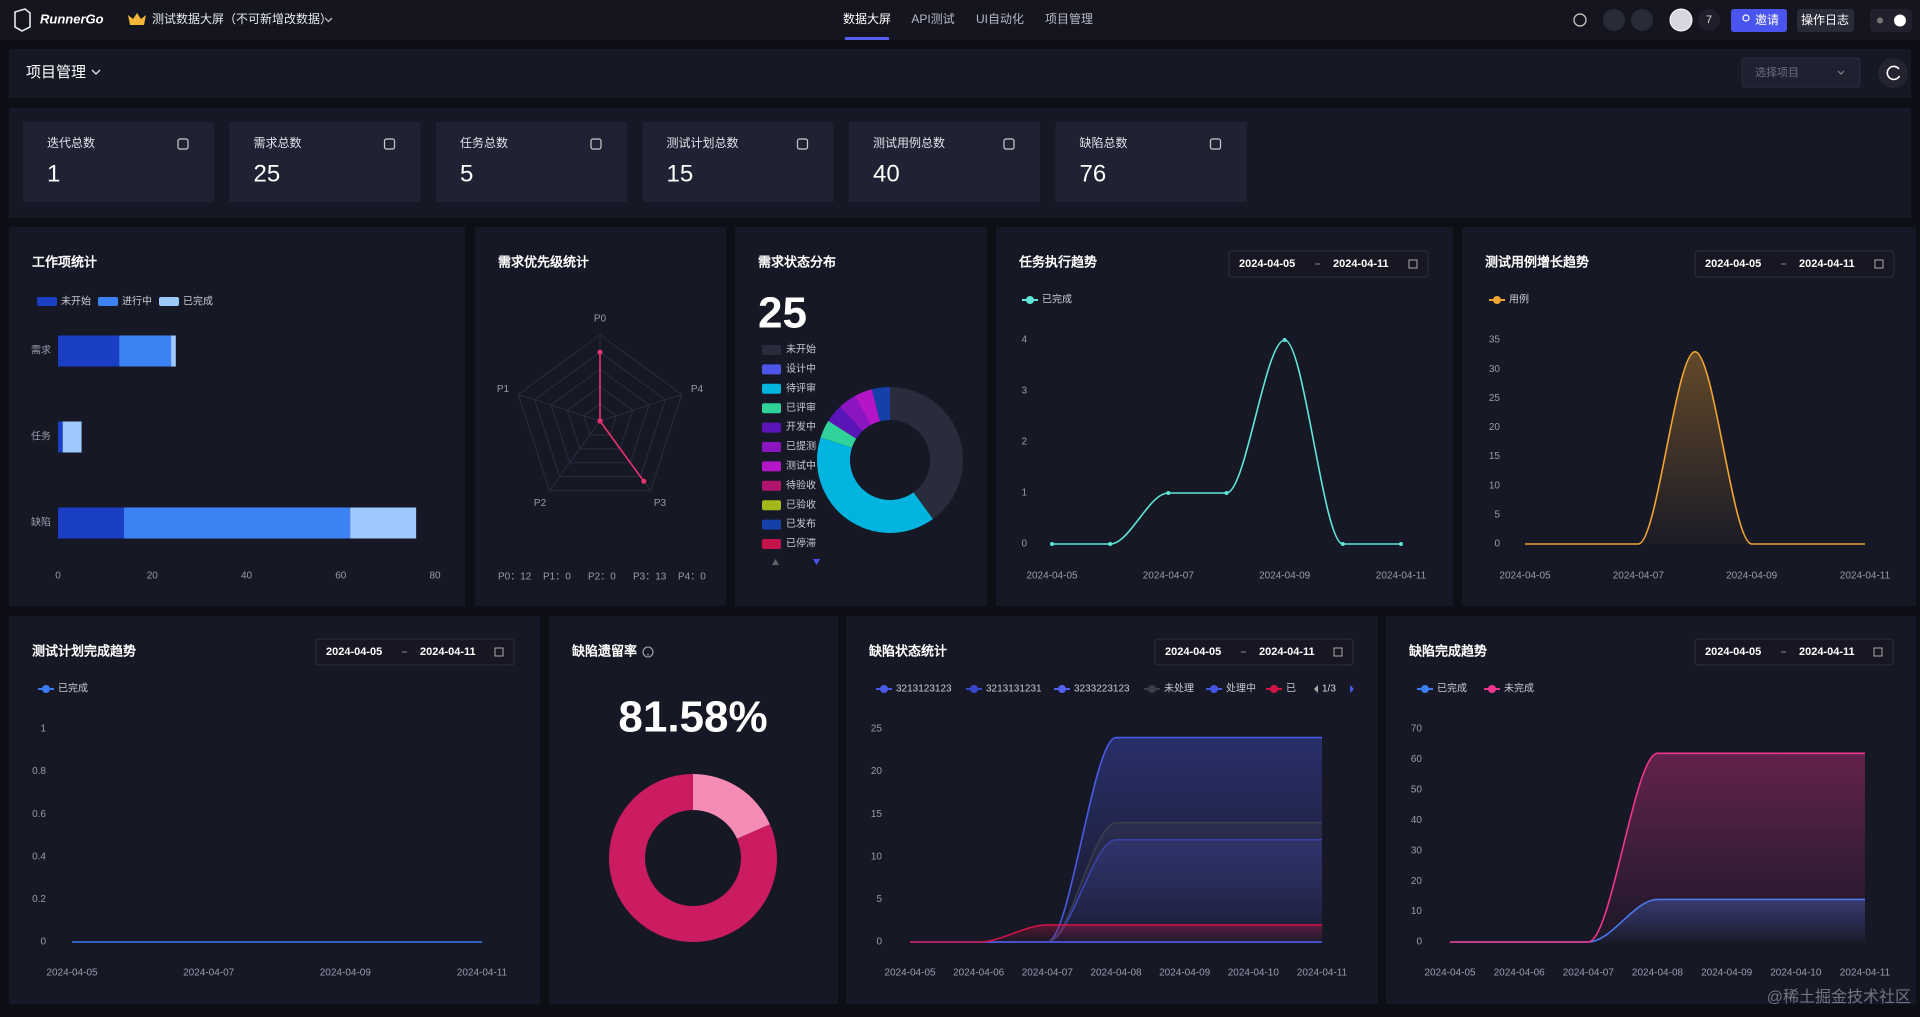  What do you see at coordinates (41, 436) in the screenshot?
I see `y-category-label: 任务` at bounding box center [41, 436].